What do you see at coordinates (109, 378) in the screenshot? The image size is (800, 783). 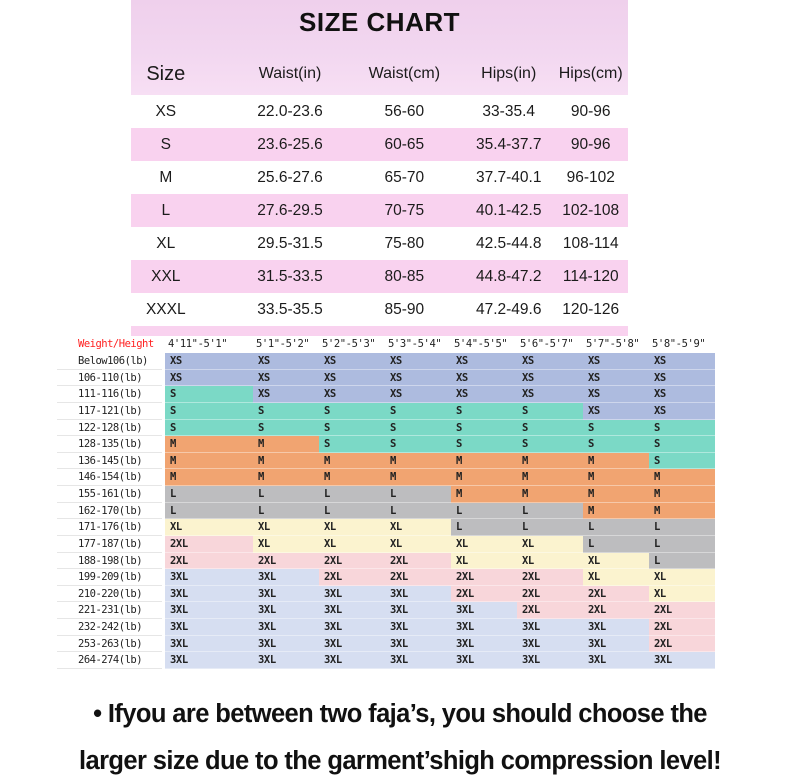 I see `matrix-row-label: 106-110(lb)` at bounding box center [109, 378].